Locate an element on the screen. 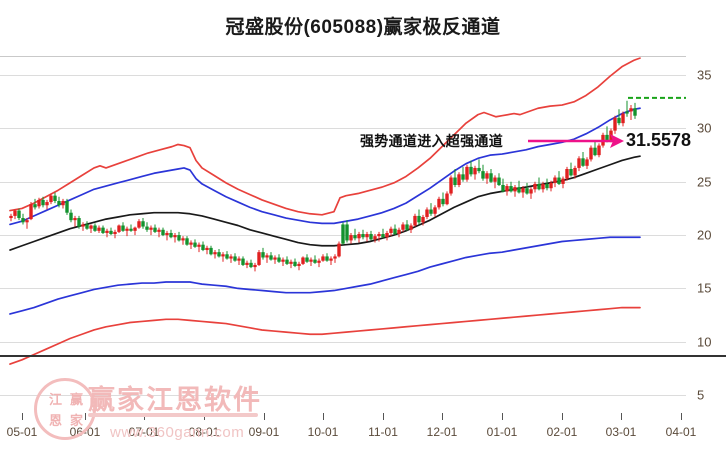  x-axis-tick-label: 12-01 is located at coordinates (442, 432).